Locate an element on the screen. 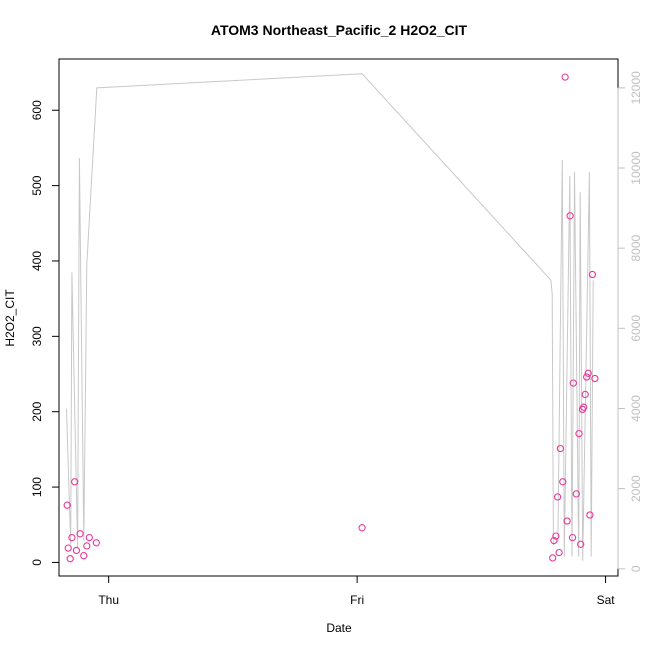  y-axis-left: 0 100 200 300 400 500 600 is located at coordinates (45, 333).